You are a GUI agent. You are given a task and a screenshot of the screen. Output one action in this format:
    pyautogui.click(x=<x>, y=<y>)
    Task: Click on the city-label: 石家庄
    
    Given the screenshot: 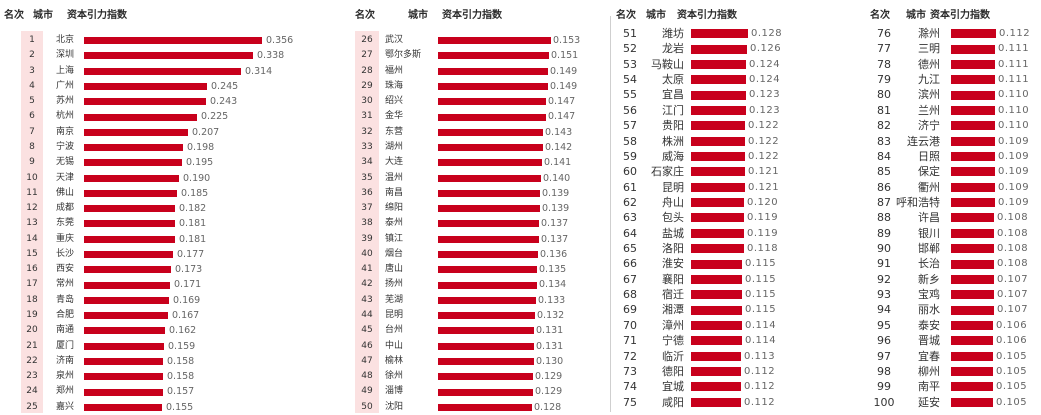 What is the action you would take?
    pyautogui.click(x=667, y=172)
    